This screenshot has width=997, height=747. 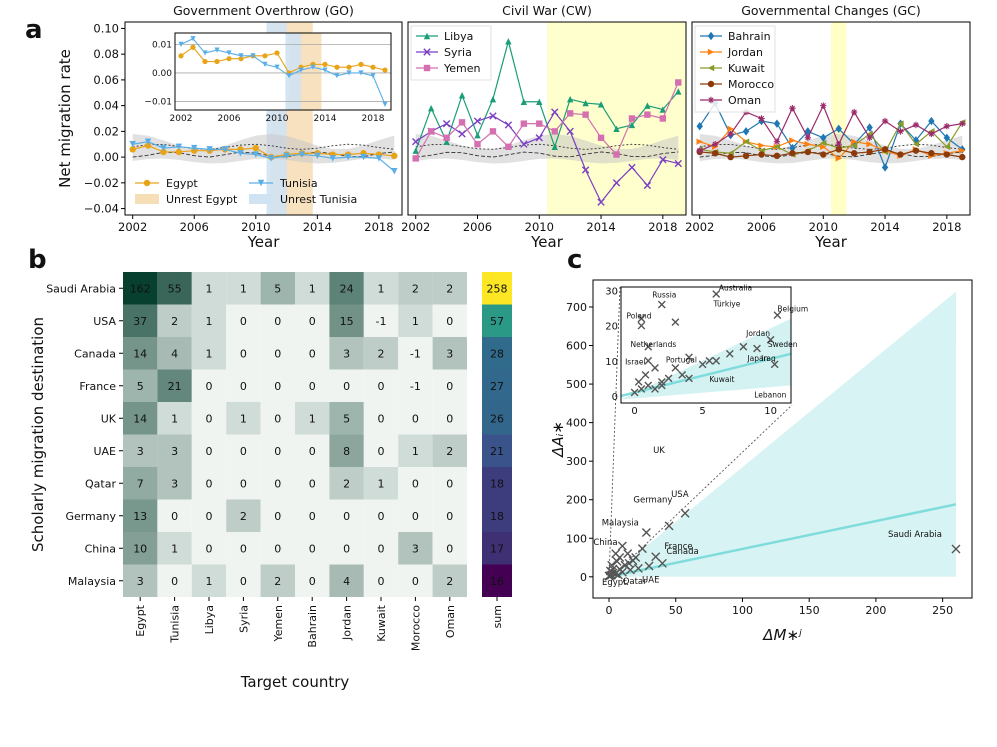 I want to click on legend-label: Egypt, so click(x=182, y=183).